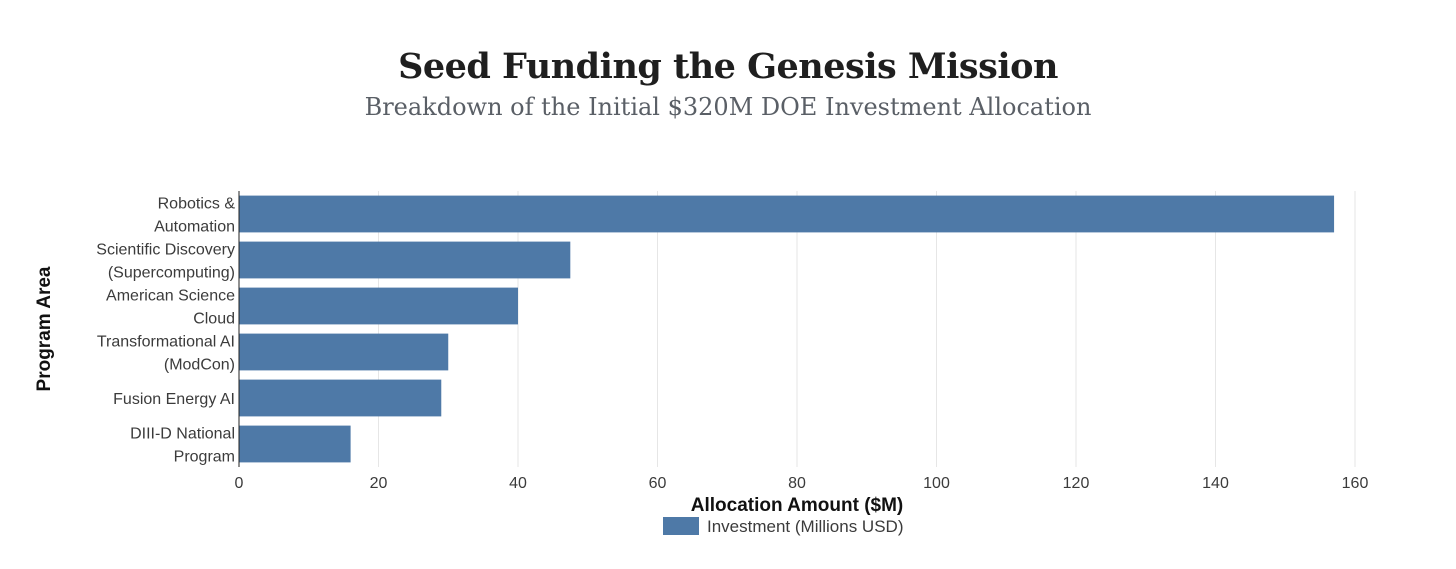 The image size is (1456, 569). Describe the element at coordinates (805, 526) in the screenshot. I see `legend-label: Investment (Millions USD)` at that location.